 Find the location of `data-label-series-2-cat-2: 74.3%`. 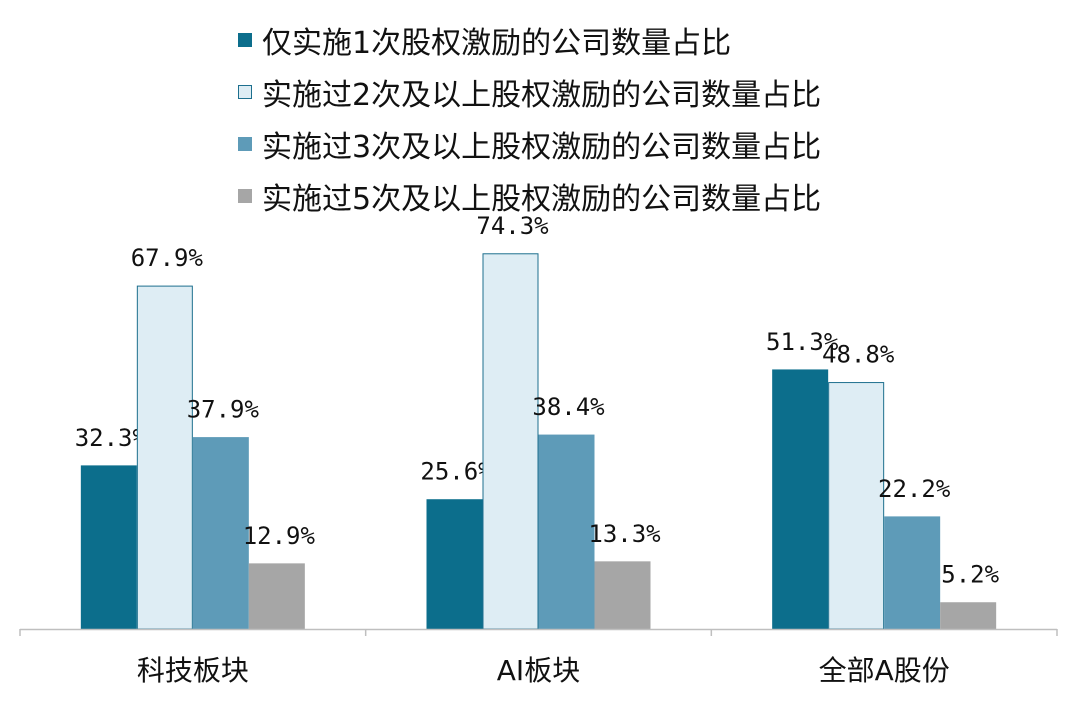

data-label-series-2-cat-2: 74.3% is located at coordinates (512, 226).